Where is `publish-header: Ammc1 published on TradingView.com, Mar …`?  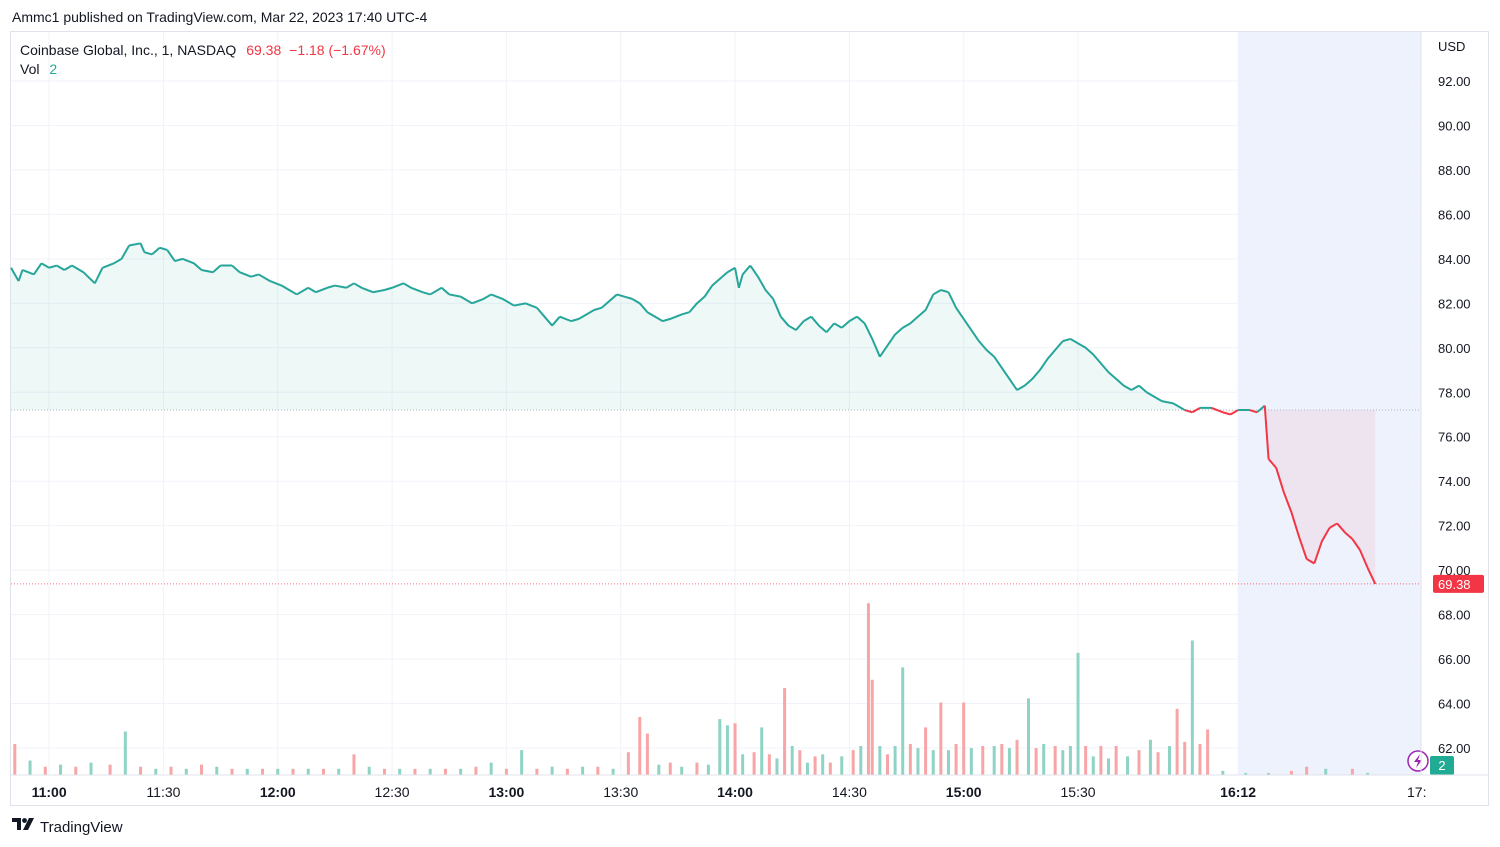 publish-header: Ammc1 published on TradingView.com, Mar … is located at coordinates (220, 17).